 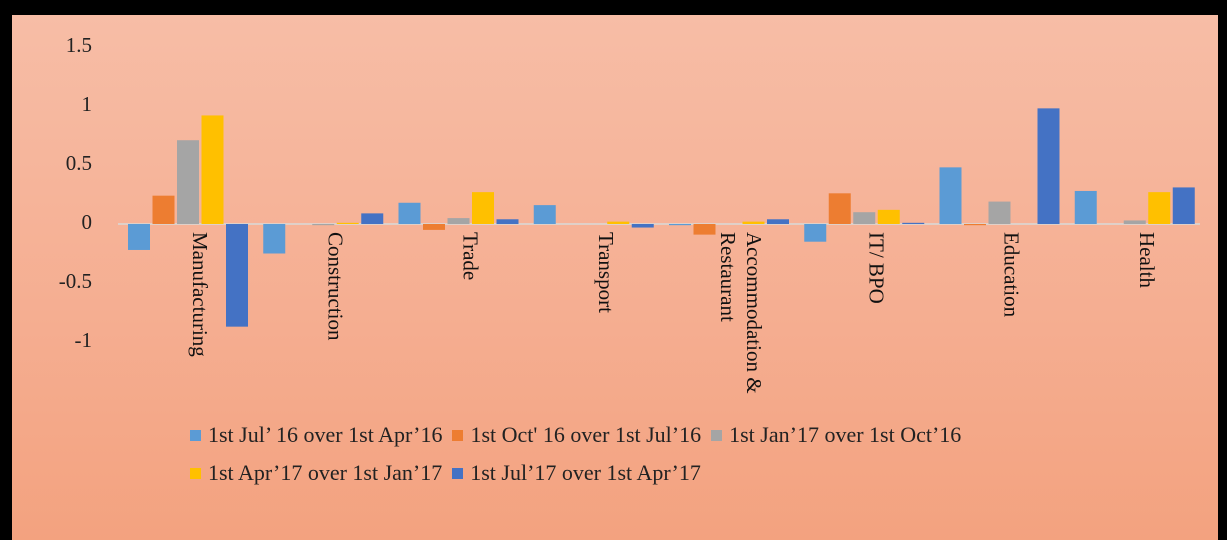 I want to click on legend-item: 1st Apr’17 over 1st Jan’17, so click(x=316, y=473).